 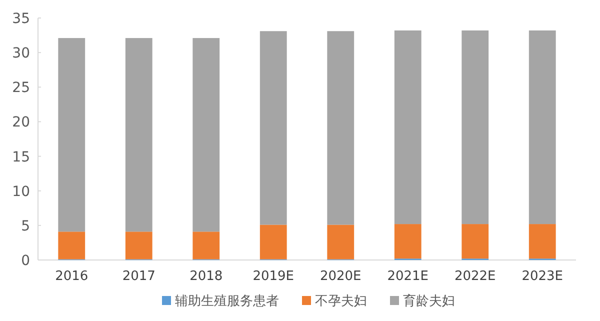 What do you see at coordinates (139, 276) in the screenshot?
I see `x-tick-label: 2017` at bounding box center [139, 276].